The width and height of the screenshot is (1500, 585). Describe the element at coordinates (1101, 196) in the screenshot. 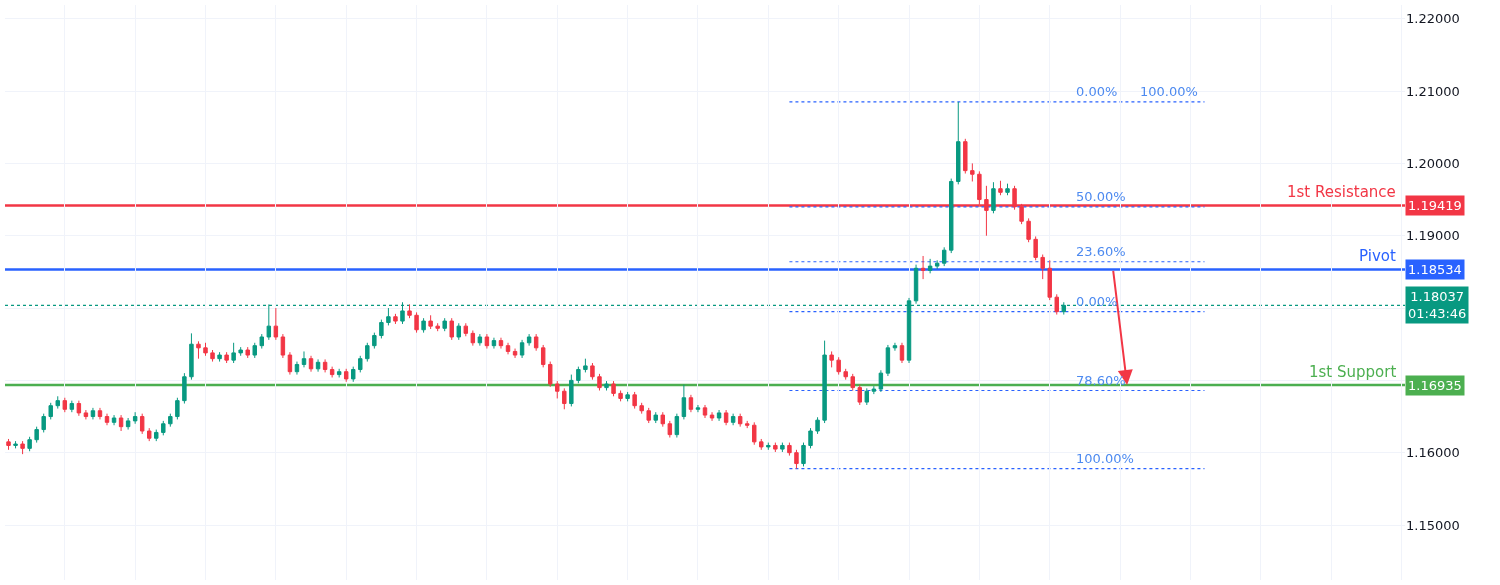

I see `annotation: 50.00%` at that location.